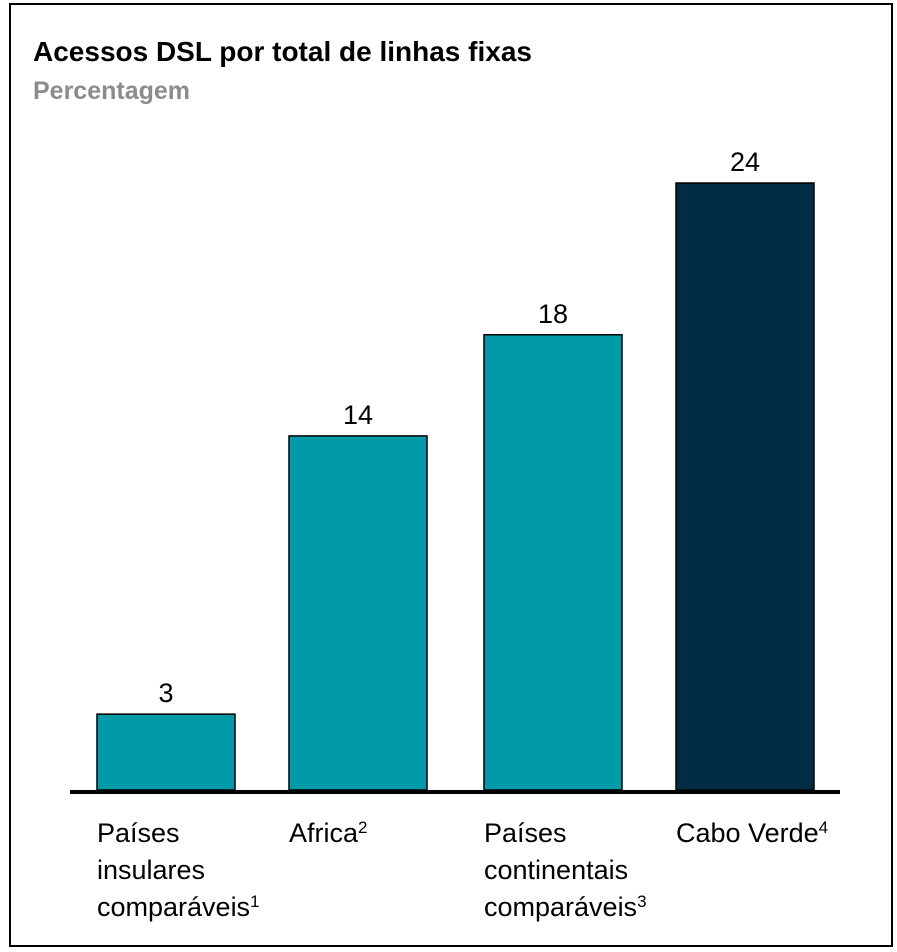  What do you see at coordinates (747, 833) in the screenshot?
I see `category-label-text: Cabo Verde` at bounding box center [747, 833].